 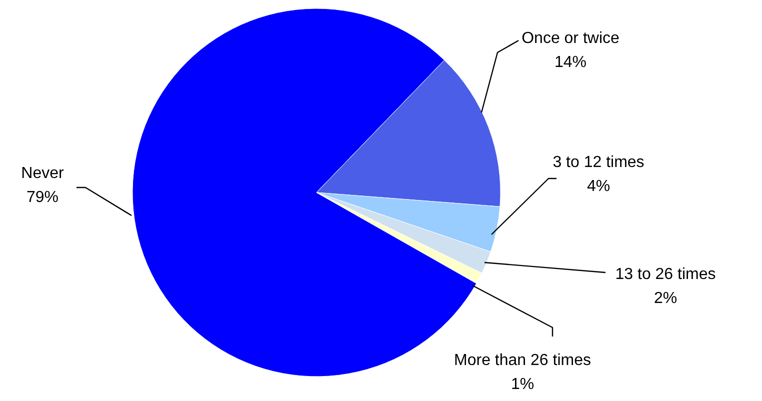 What do you see at coordinates (522, 384) in the screenshot?
I see `data-label: 1%` at bounding box center [522, 384].